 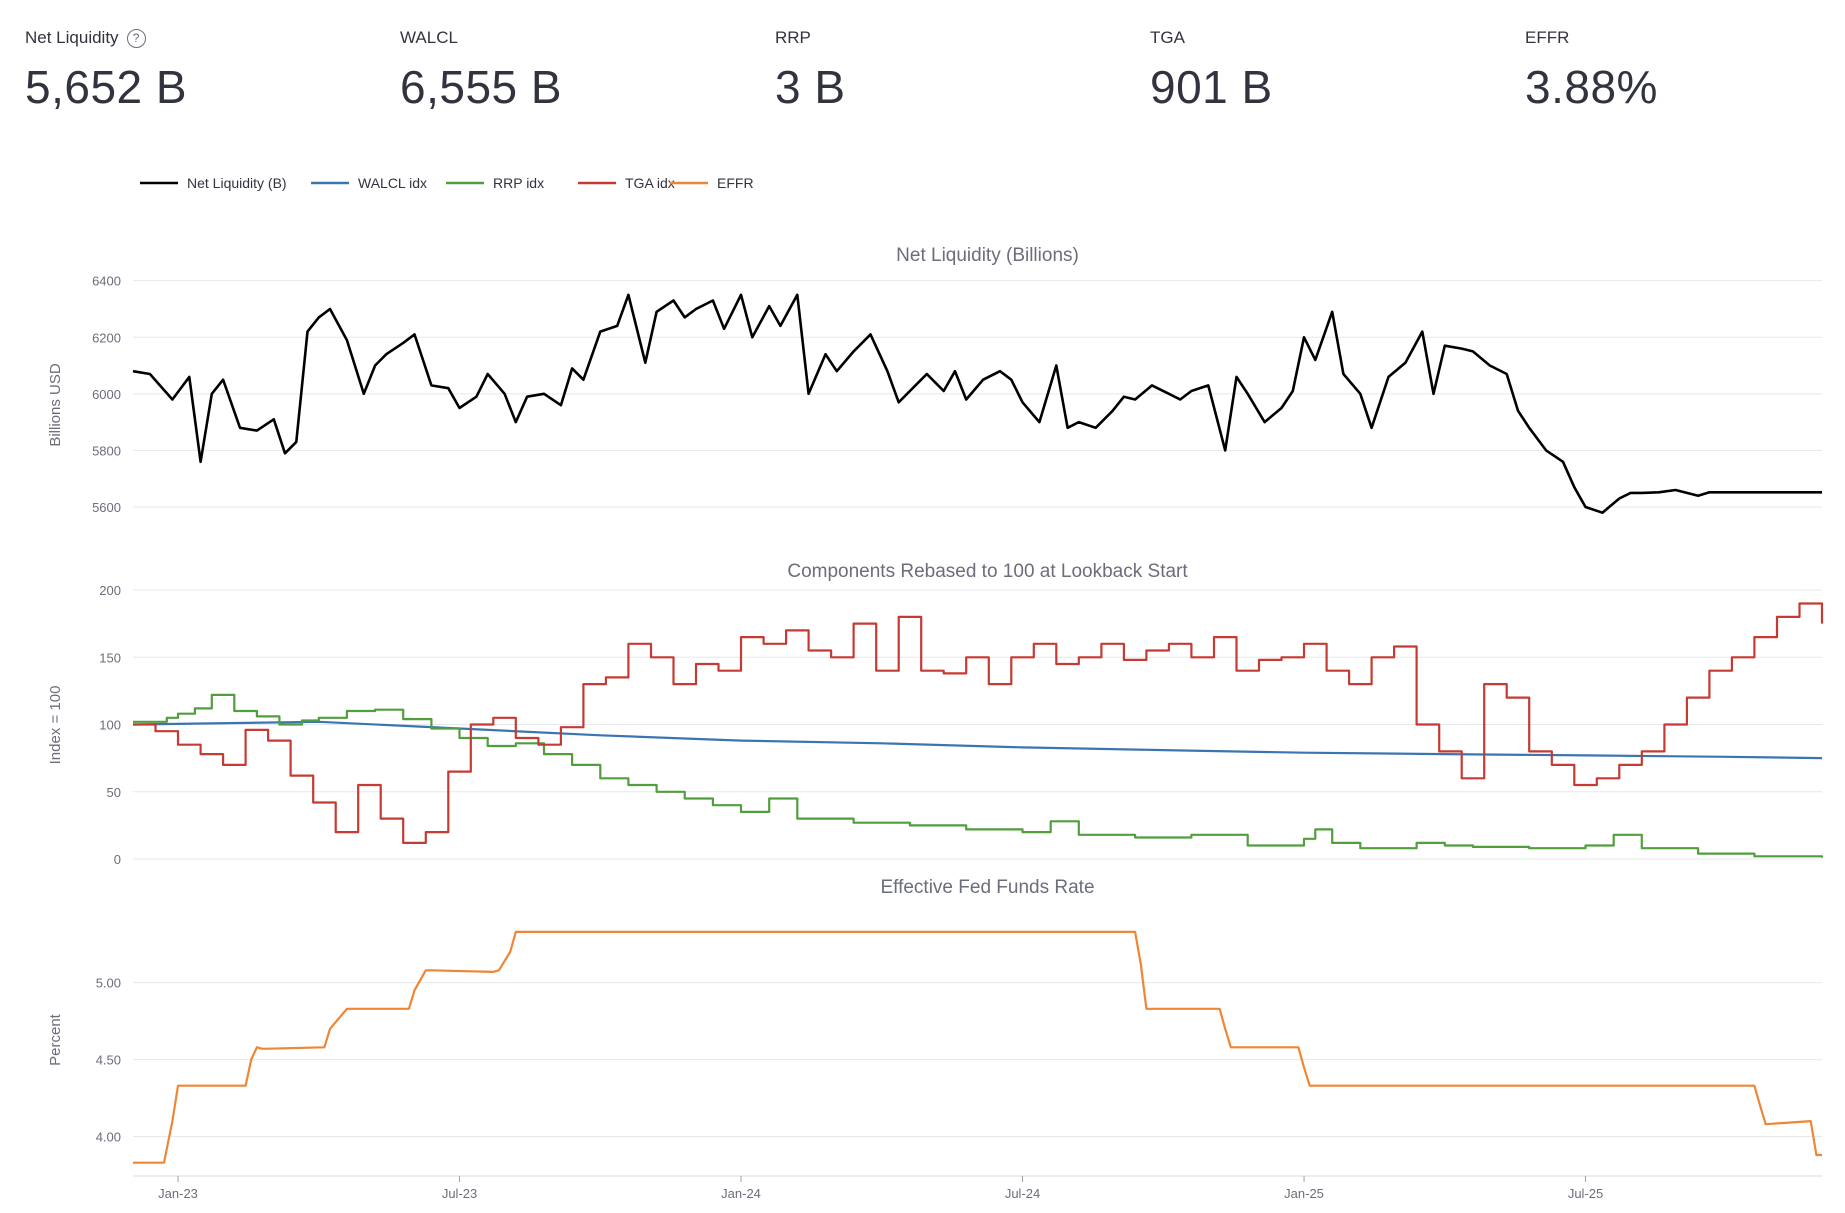 I want to click on help-icon: ?, so click(x=136, y=38).